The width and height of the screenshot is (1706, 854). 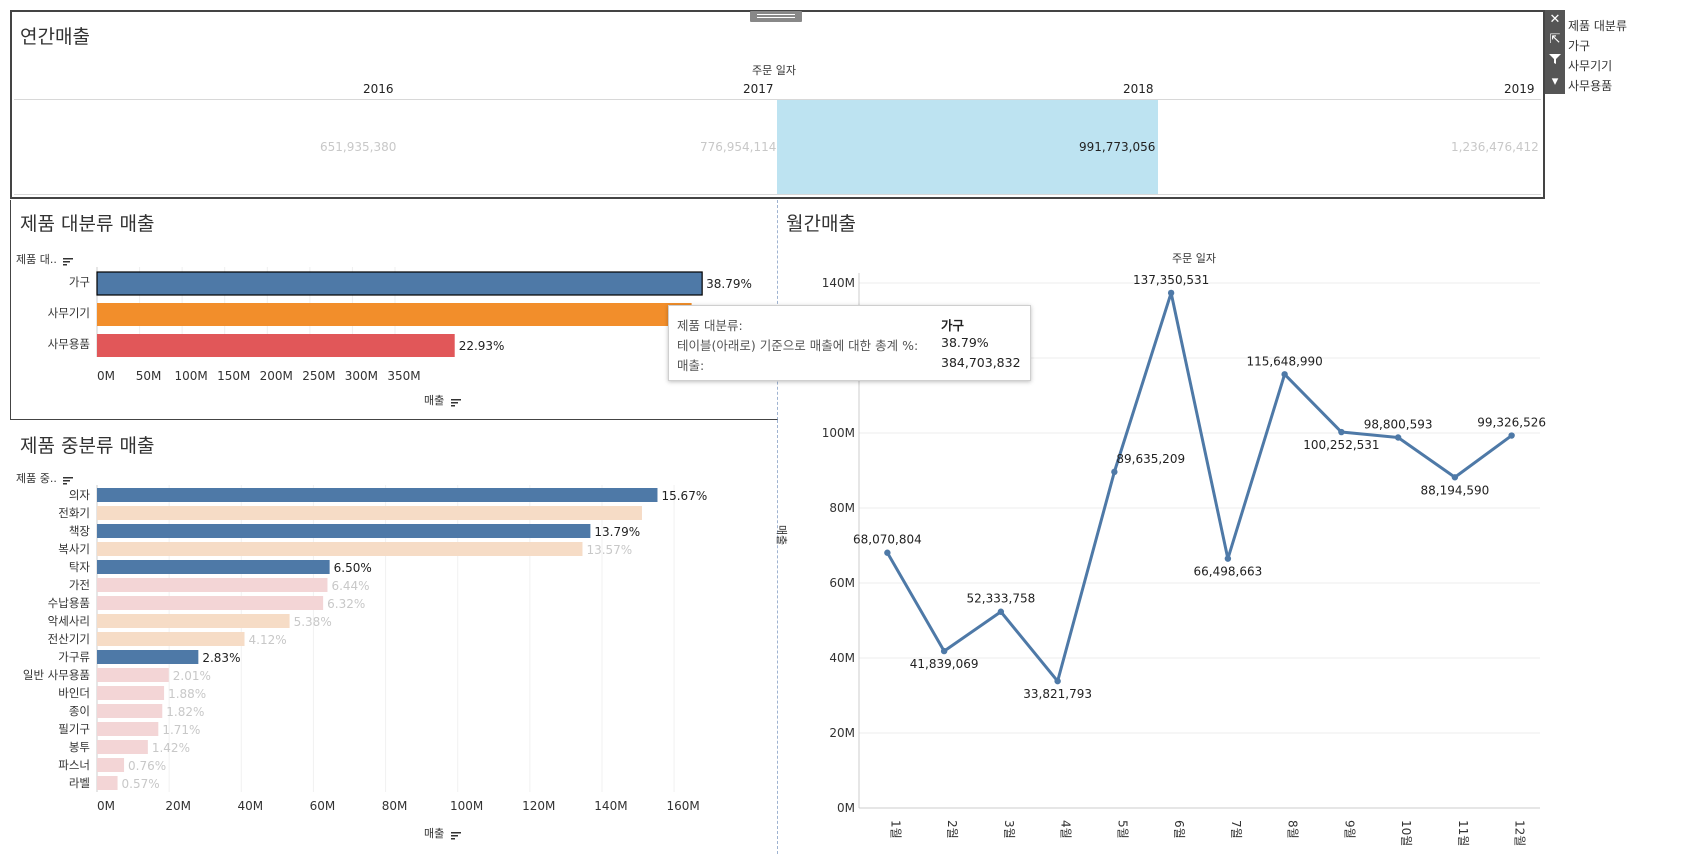 What do you see at coordinates (276, 376) in the screenshot?
I see `tick-label: 200M` at bounding box center [276, 376].